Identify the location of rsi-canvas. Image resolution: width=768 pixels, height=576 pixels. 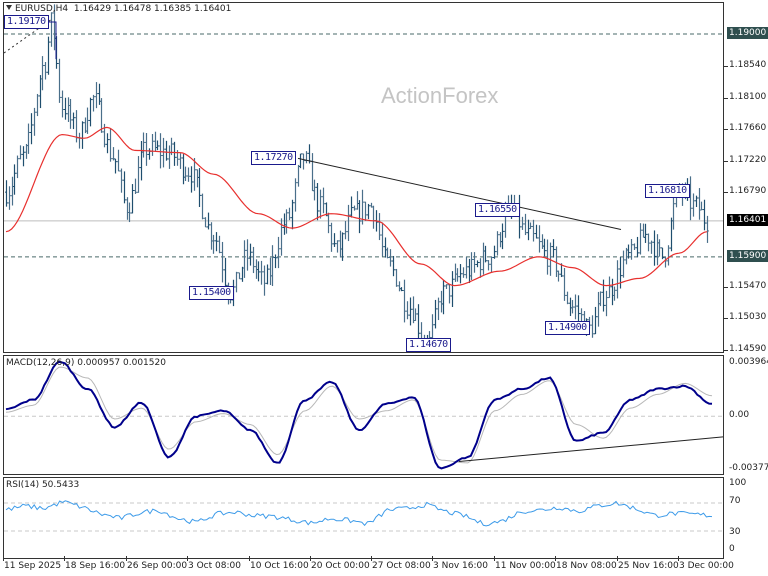
(363, 516).